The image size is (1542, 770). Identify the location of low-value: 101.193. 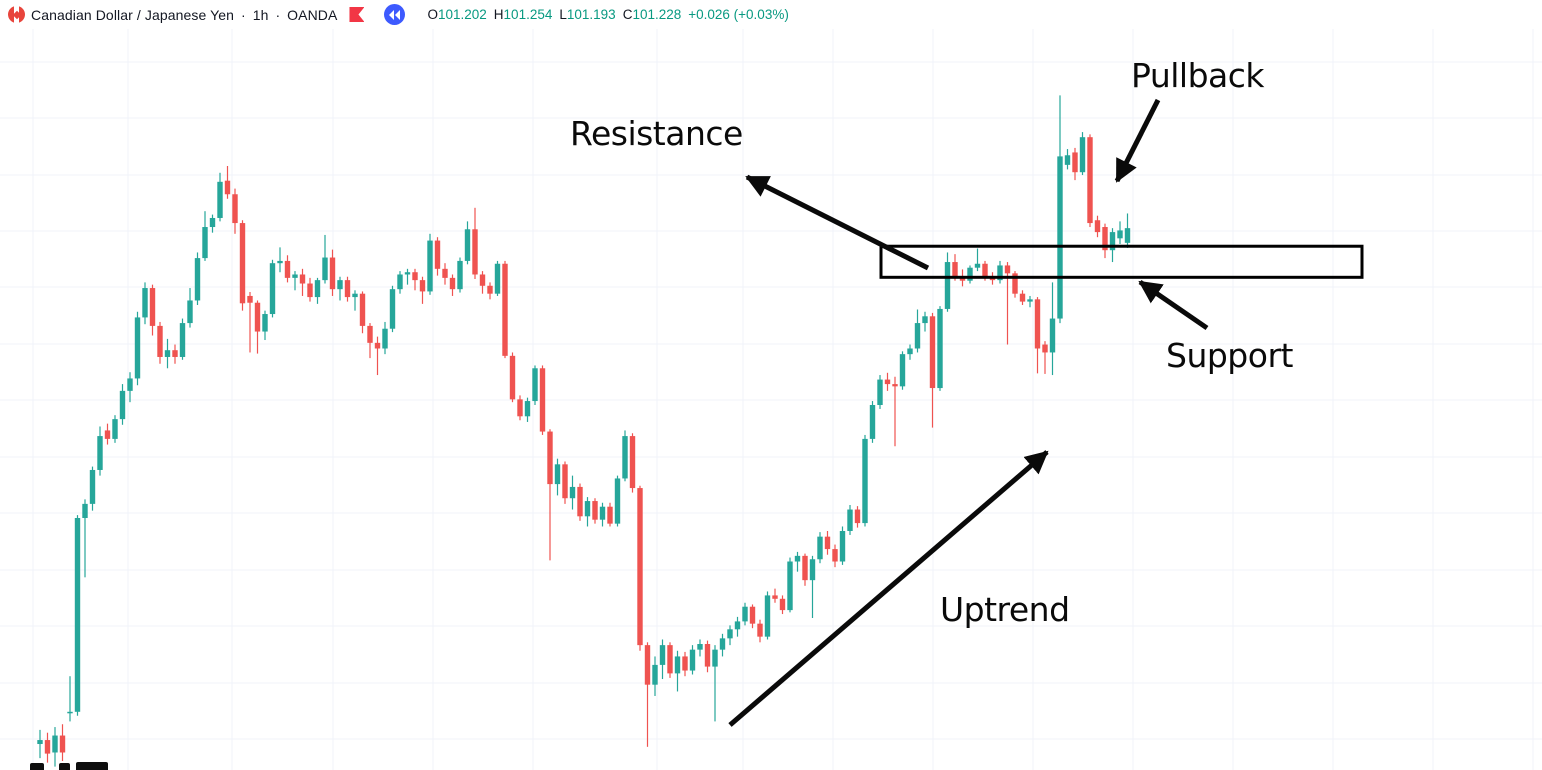
(591, 14).